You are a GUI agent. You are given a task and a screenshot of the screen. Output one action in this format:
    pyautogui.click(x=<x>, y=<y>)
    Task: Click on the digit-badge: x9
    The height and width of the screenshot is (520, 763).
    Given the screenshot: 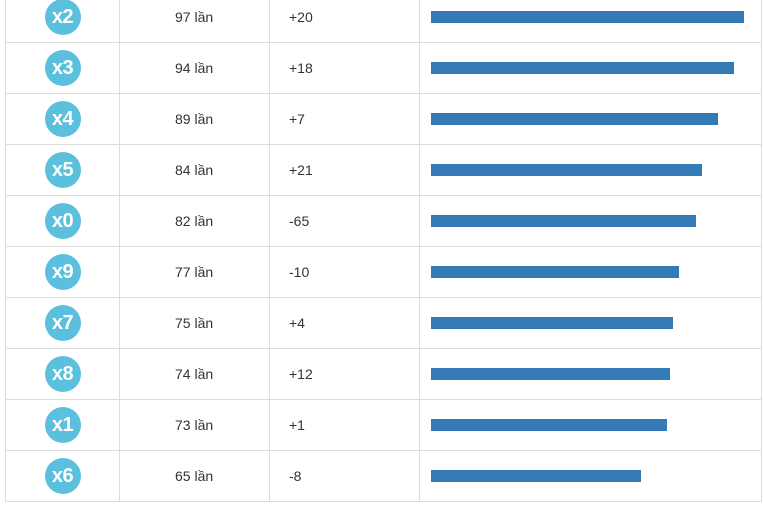 What is the action you would take?
    pyautogui.click(x=62, y=272)
    